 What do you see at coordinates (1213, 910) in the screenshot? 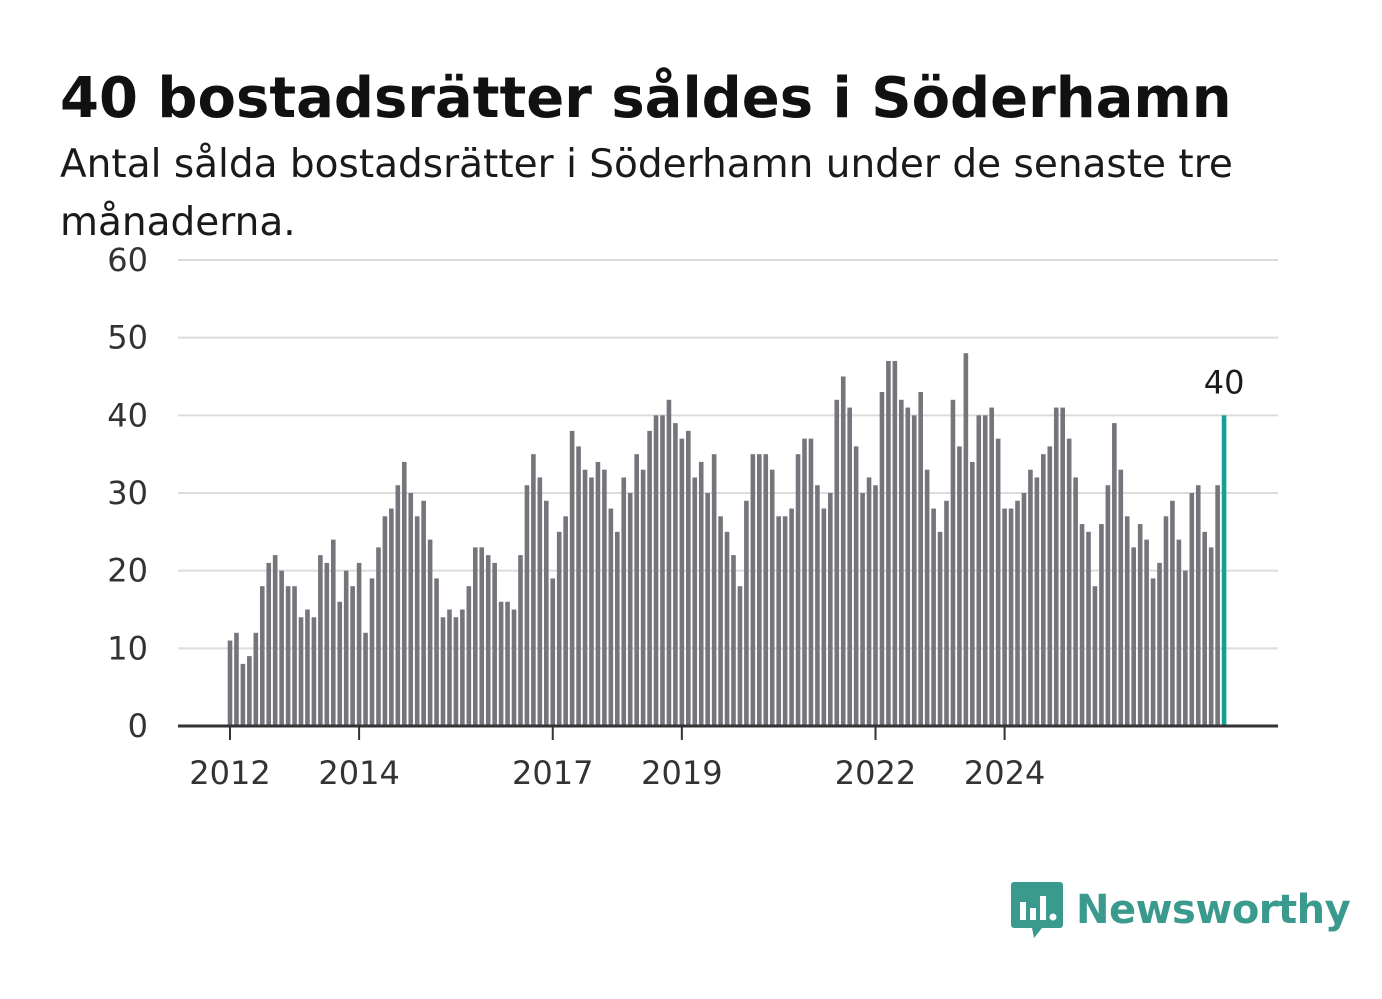
I see `brand-name: Newsworthy` at bounding box center [1213, 910].